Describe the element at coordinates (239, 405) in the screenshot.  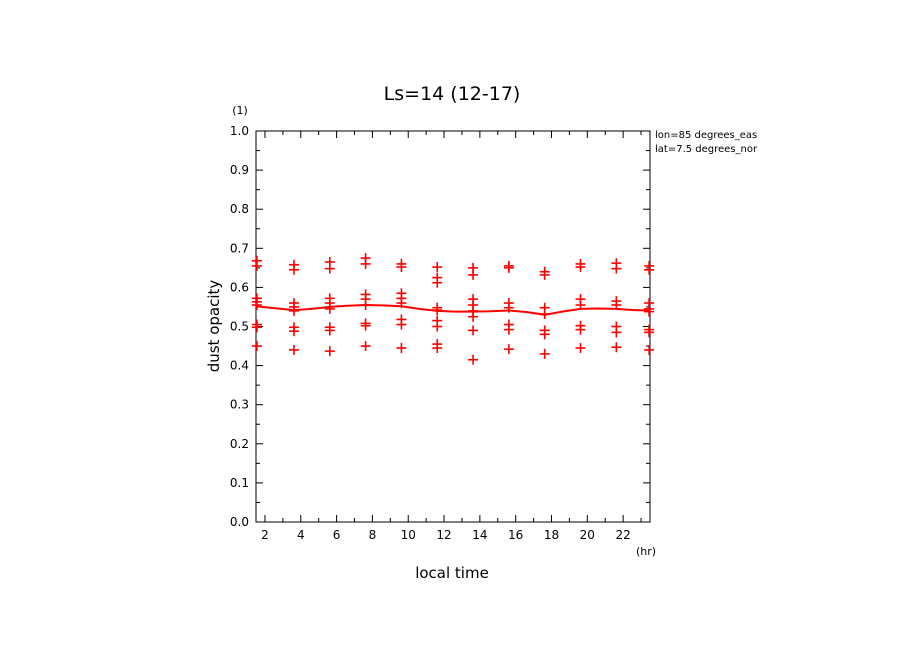
I see `y-tick-label: 0.3` at that location.